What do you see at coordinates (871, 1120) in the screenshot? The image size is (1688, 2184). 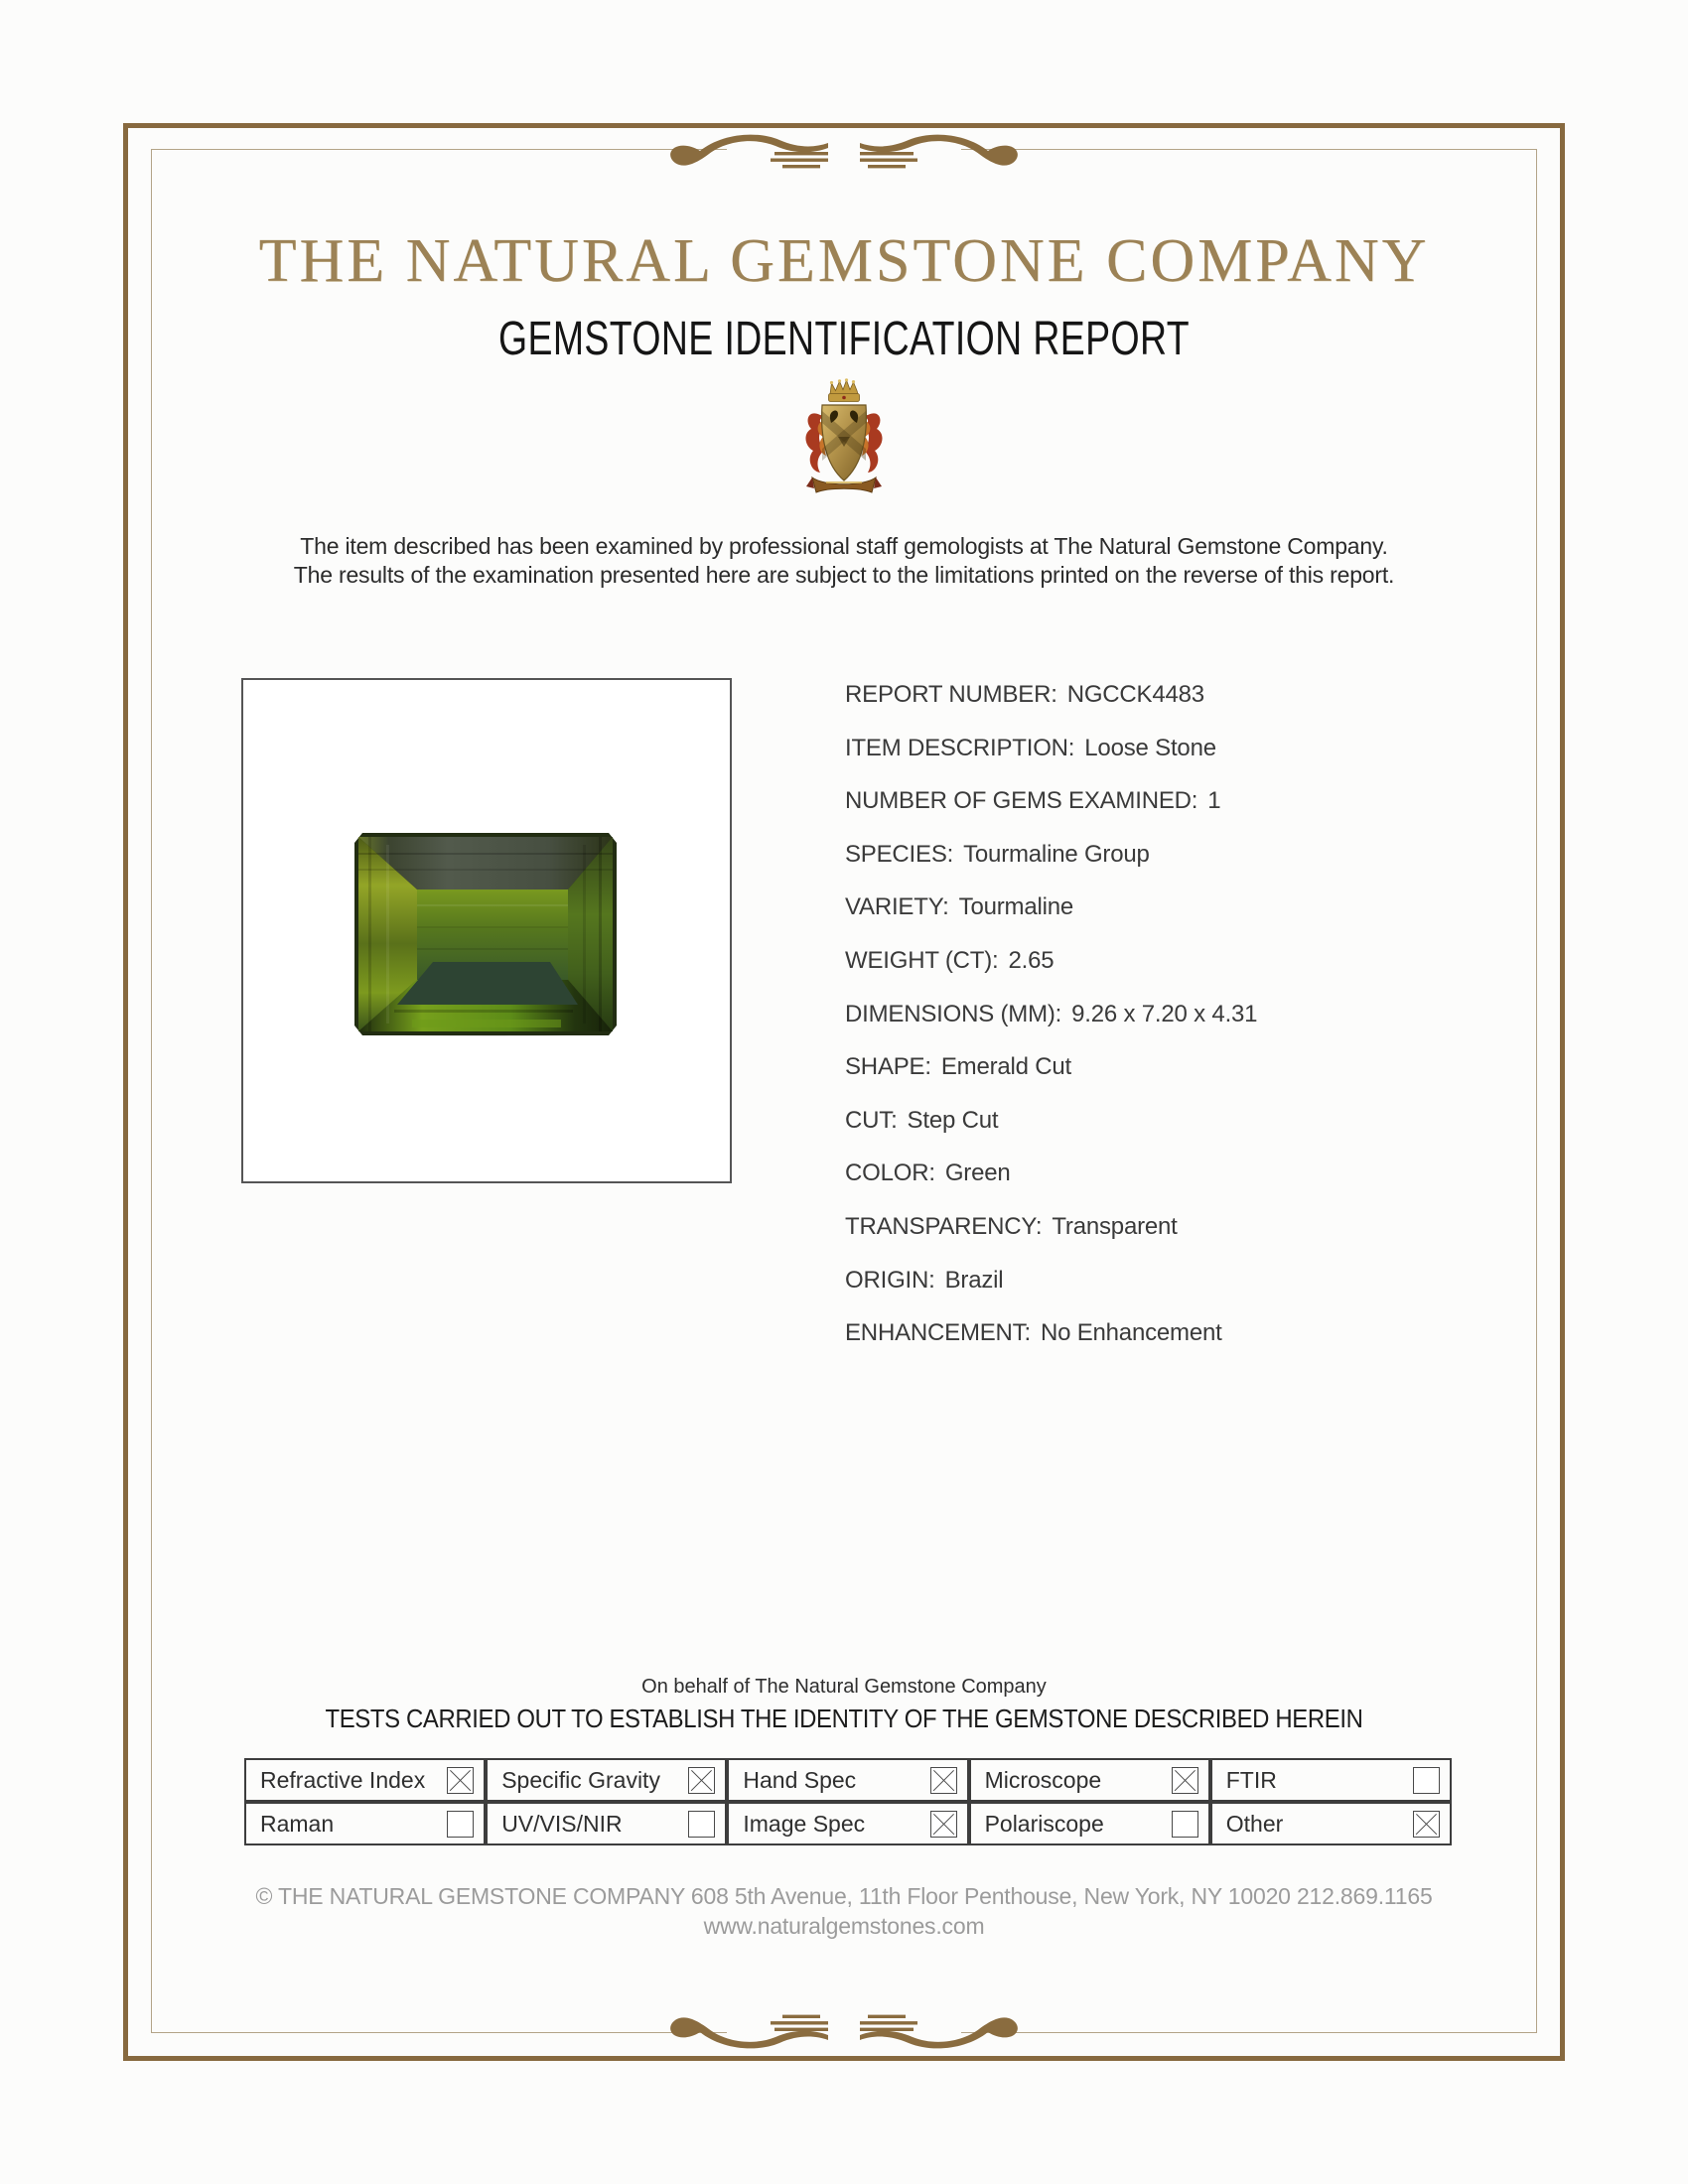 I see `detail-label: CUT:` at bounding box center [871, 1120].